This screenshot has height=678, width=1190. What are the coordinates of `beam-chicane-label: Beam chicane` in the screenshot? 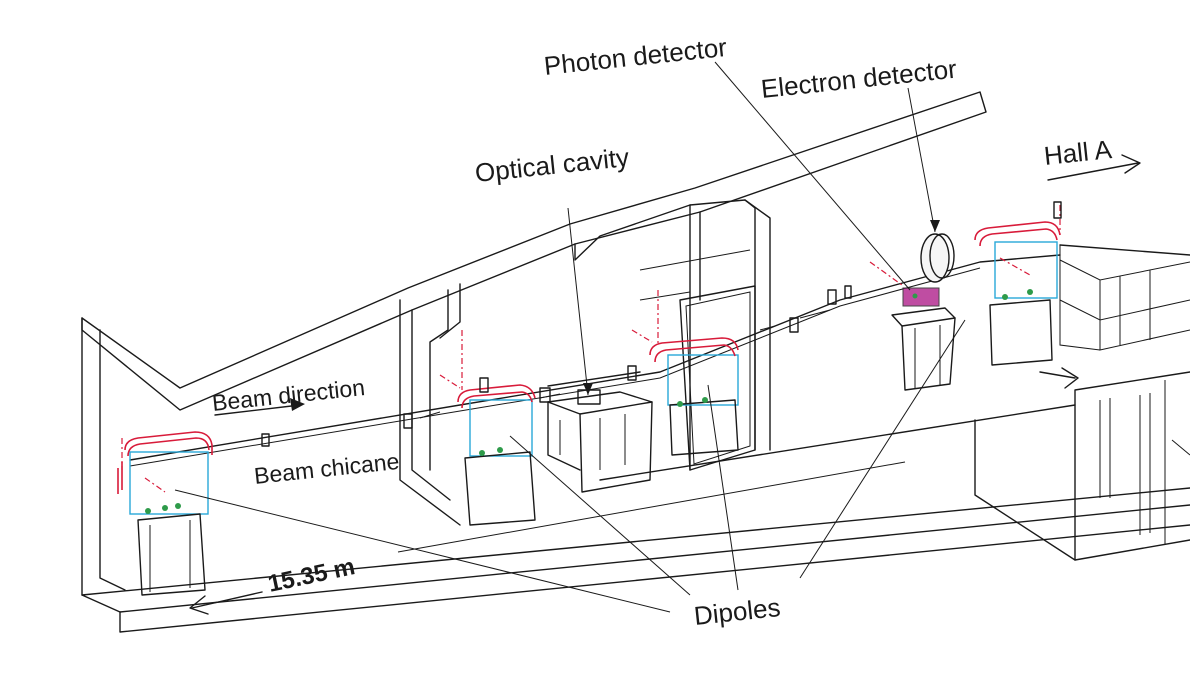 It's located at (327, 468).